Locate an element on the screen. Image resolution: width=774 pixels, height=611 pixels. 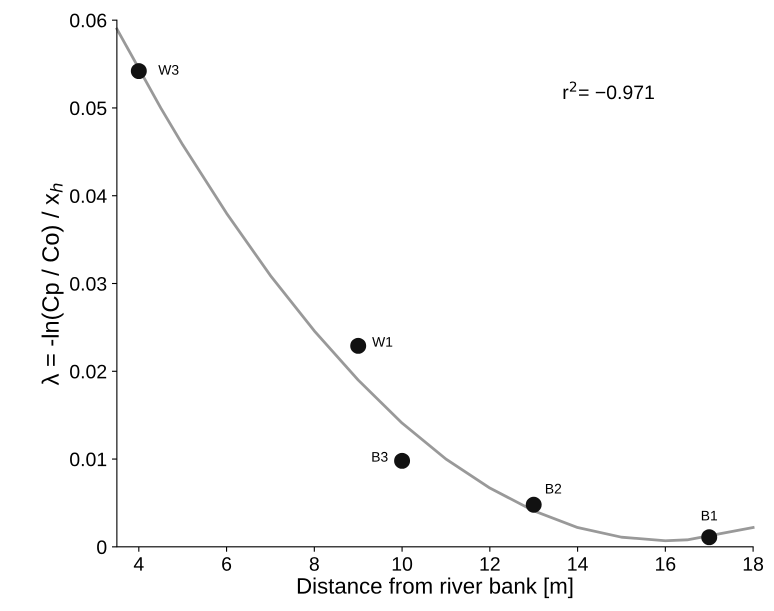
x-tick-label: 10 is located at coordinates (402, 564).